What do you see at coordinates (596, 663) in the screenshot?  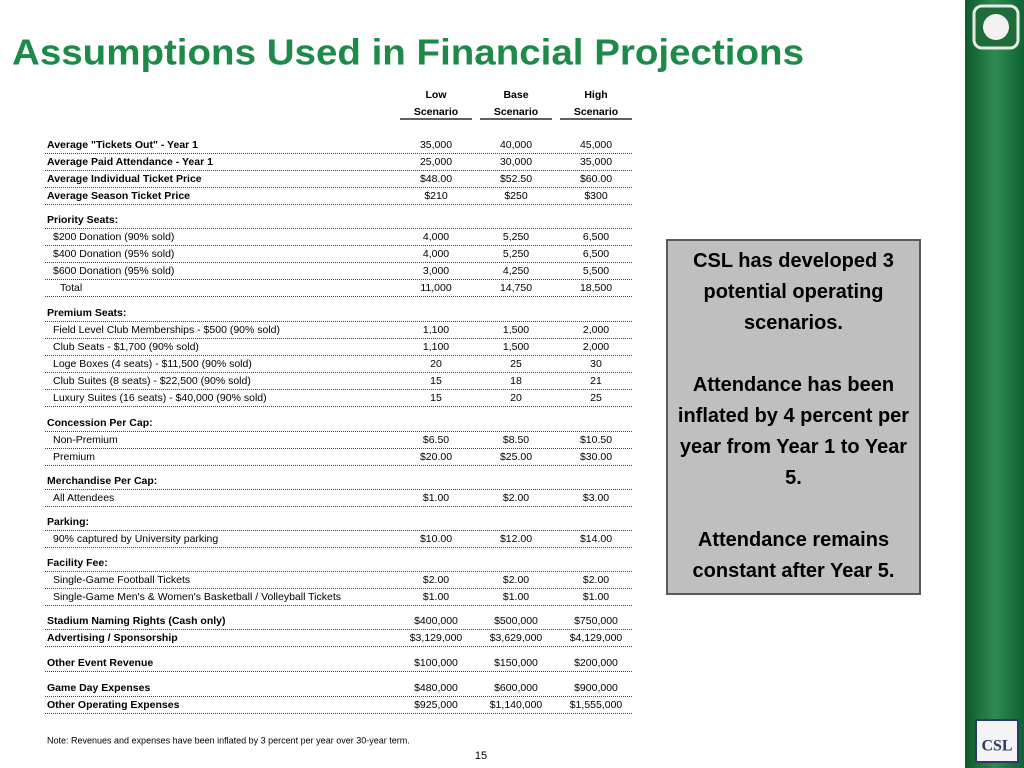 I see `cell-value: $200,000` at bounding box center [596, 663].